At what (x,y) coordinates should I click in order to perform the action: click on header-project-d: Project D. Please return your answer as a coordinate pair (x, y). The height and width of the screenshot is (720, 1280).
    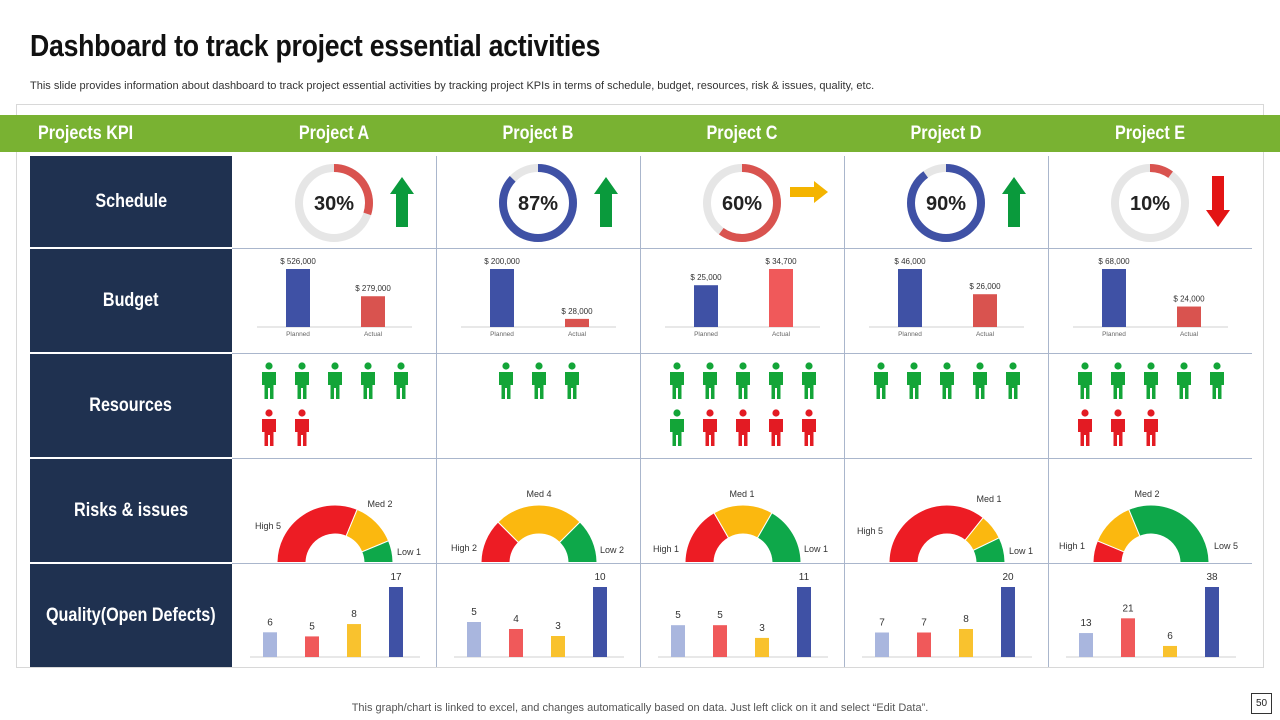
    Looking at the image, I should click on (946, 133).